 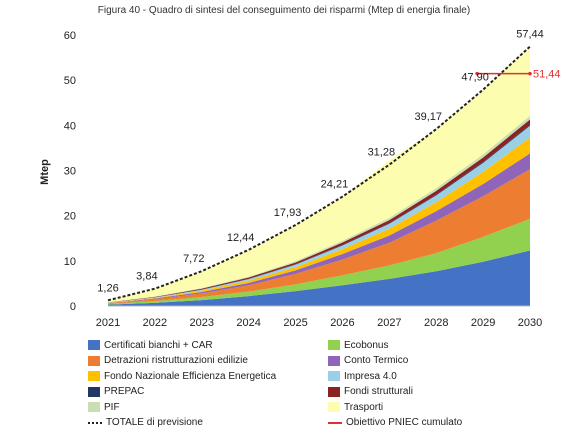 What do you see at coordinates (70, 262) in the screenshot?
I see `y-tick-label: 10` at bounding box center [70, 262].